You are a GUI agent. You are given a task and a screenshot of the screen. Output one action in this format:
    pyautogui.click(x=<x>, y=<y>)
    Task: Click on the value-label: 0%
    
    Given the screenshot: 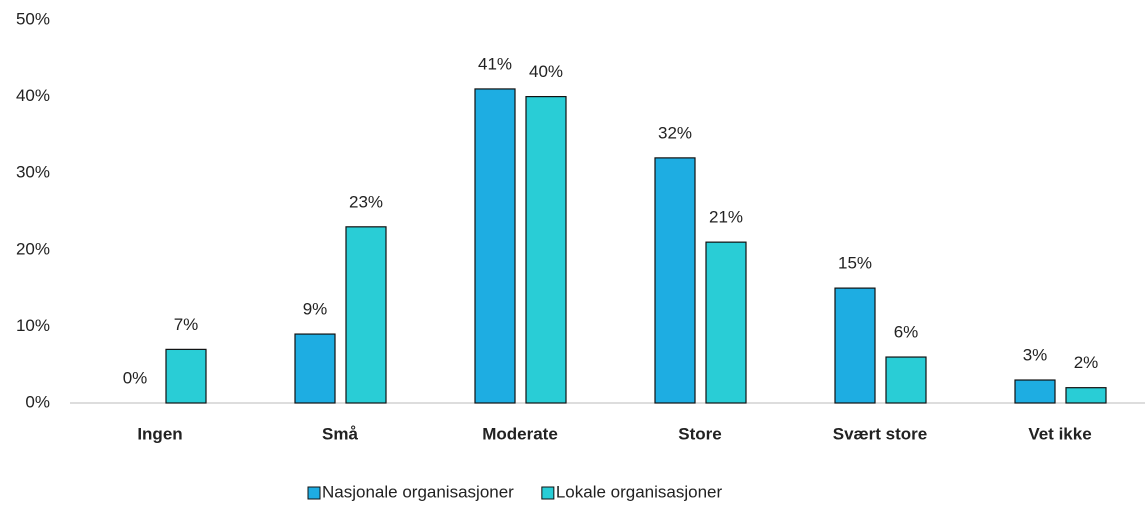 What is the action you would take?
    pyautogui.click(x=135, y=377)
    